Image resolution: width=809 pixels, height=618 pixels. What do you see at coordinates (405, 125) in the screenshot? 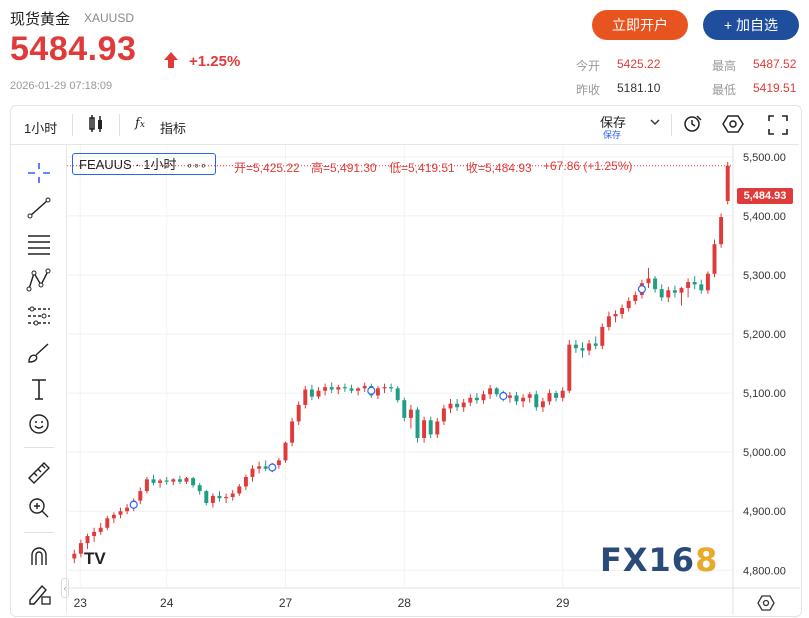
I see `chart-toolbar` at bounding box center [405, 125].